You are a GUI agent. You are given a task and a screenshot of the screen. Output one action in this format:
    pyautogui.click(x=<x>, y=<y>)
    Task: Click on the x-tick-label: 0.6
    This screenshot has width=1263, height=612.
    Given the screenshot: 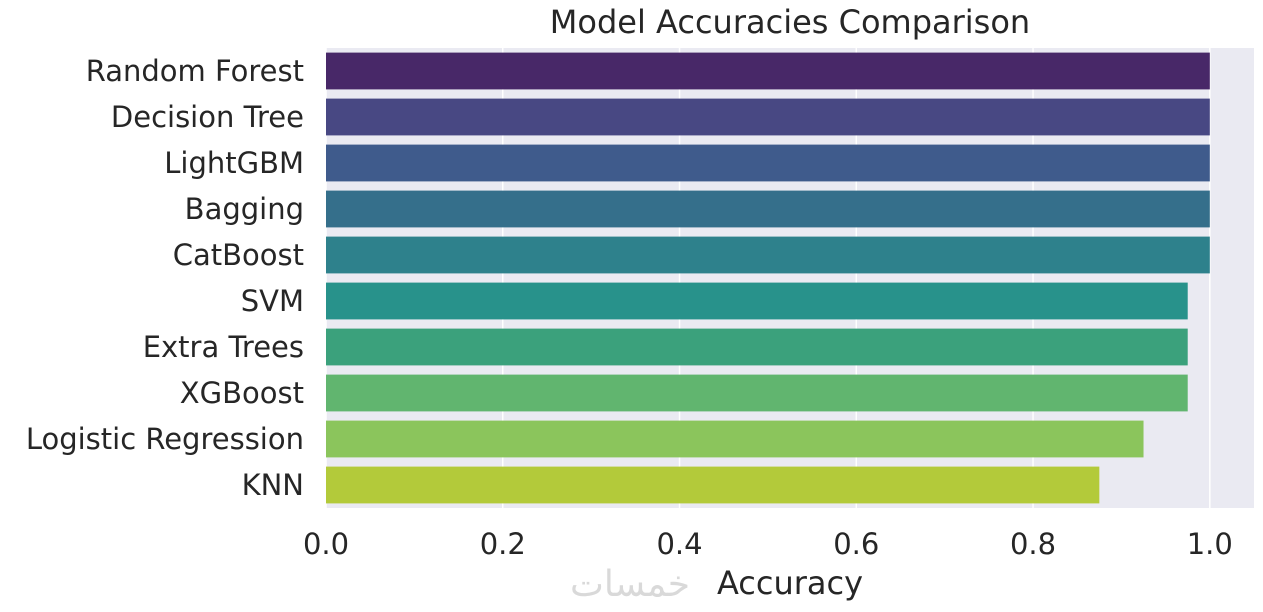 What is the action you would take?
    pyautogui.click(x=856, y=544)
    